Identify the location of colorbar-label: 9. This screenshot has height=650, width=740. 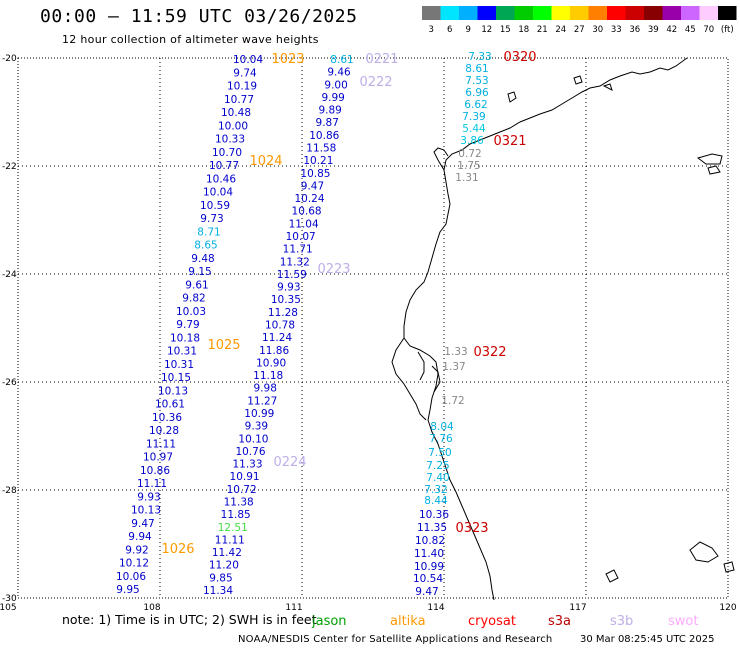
(468, 29).